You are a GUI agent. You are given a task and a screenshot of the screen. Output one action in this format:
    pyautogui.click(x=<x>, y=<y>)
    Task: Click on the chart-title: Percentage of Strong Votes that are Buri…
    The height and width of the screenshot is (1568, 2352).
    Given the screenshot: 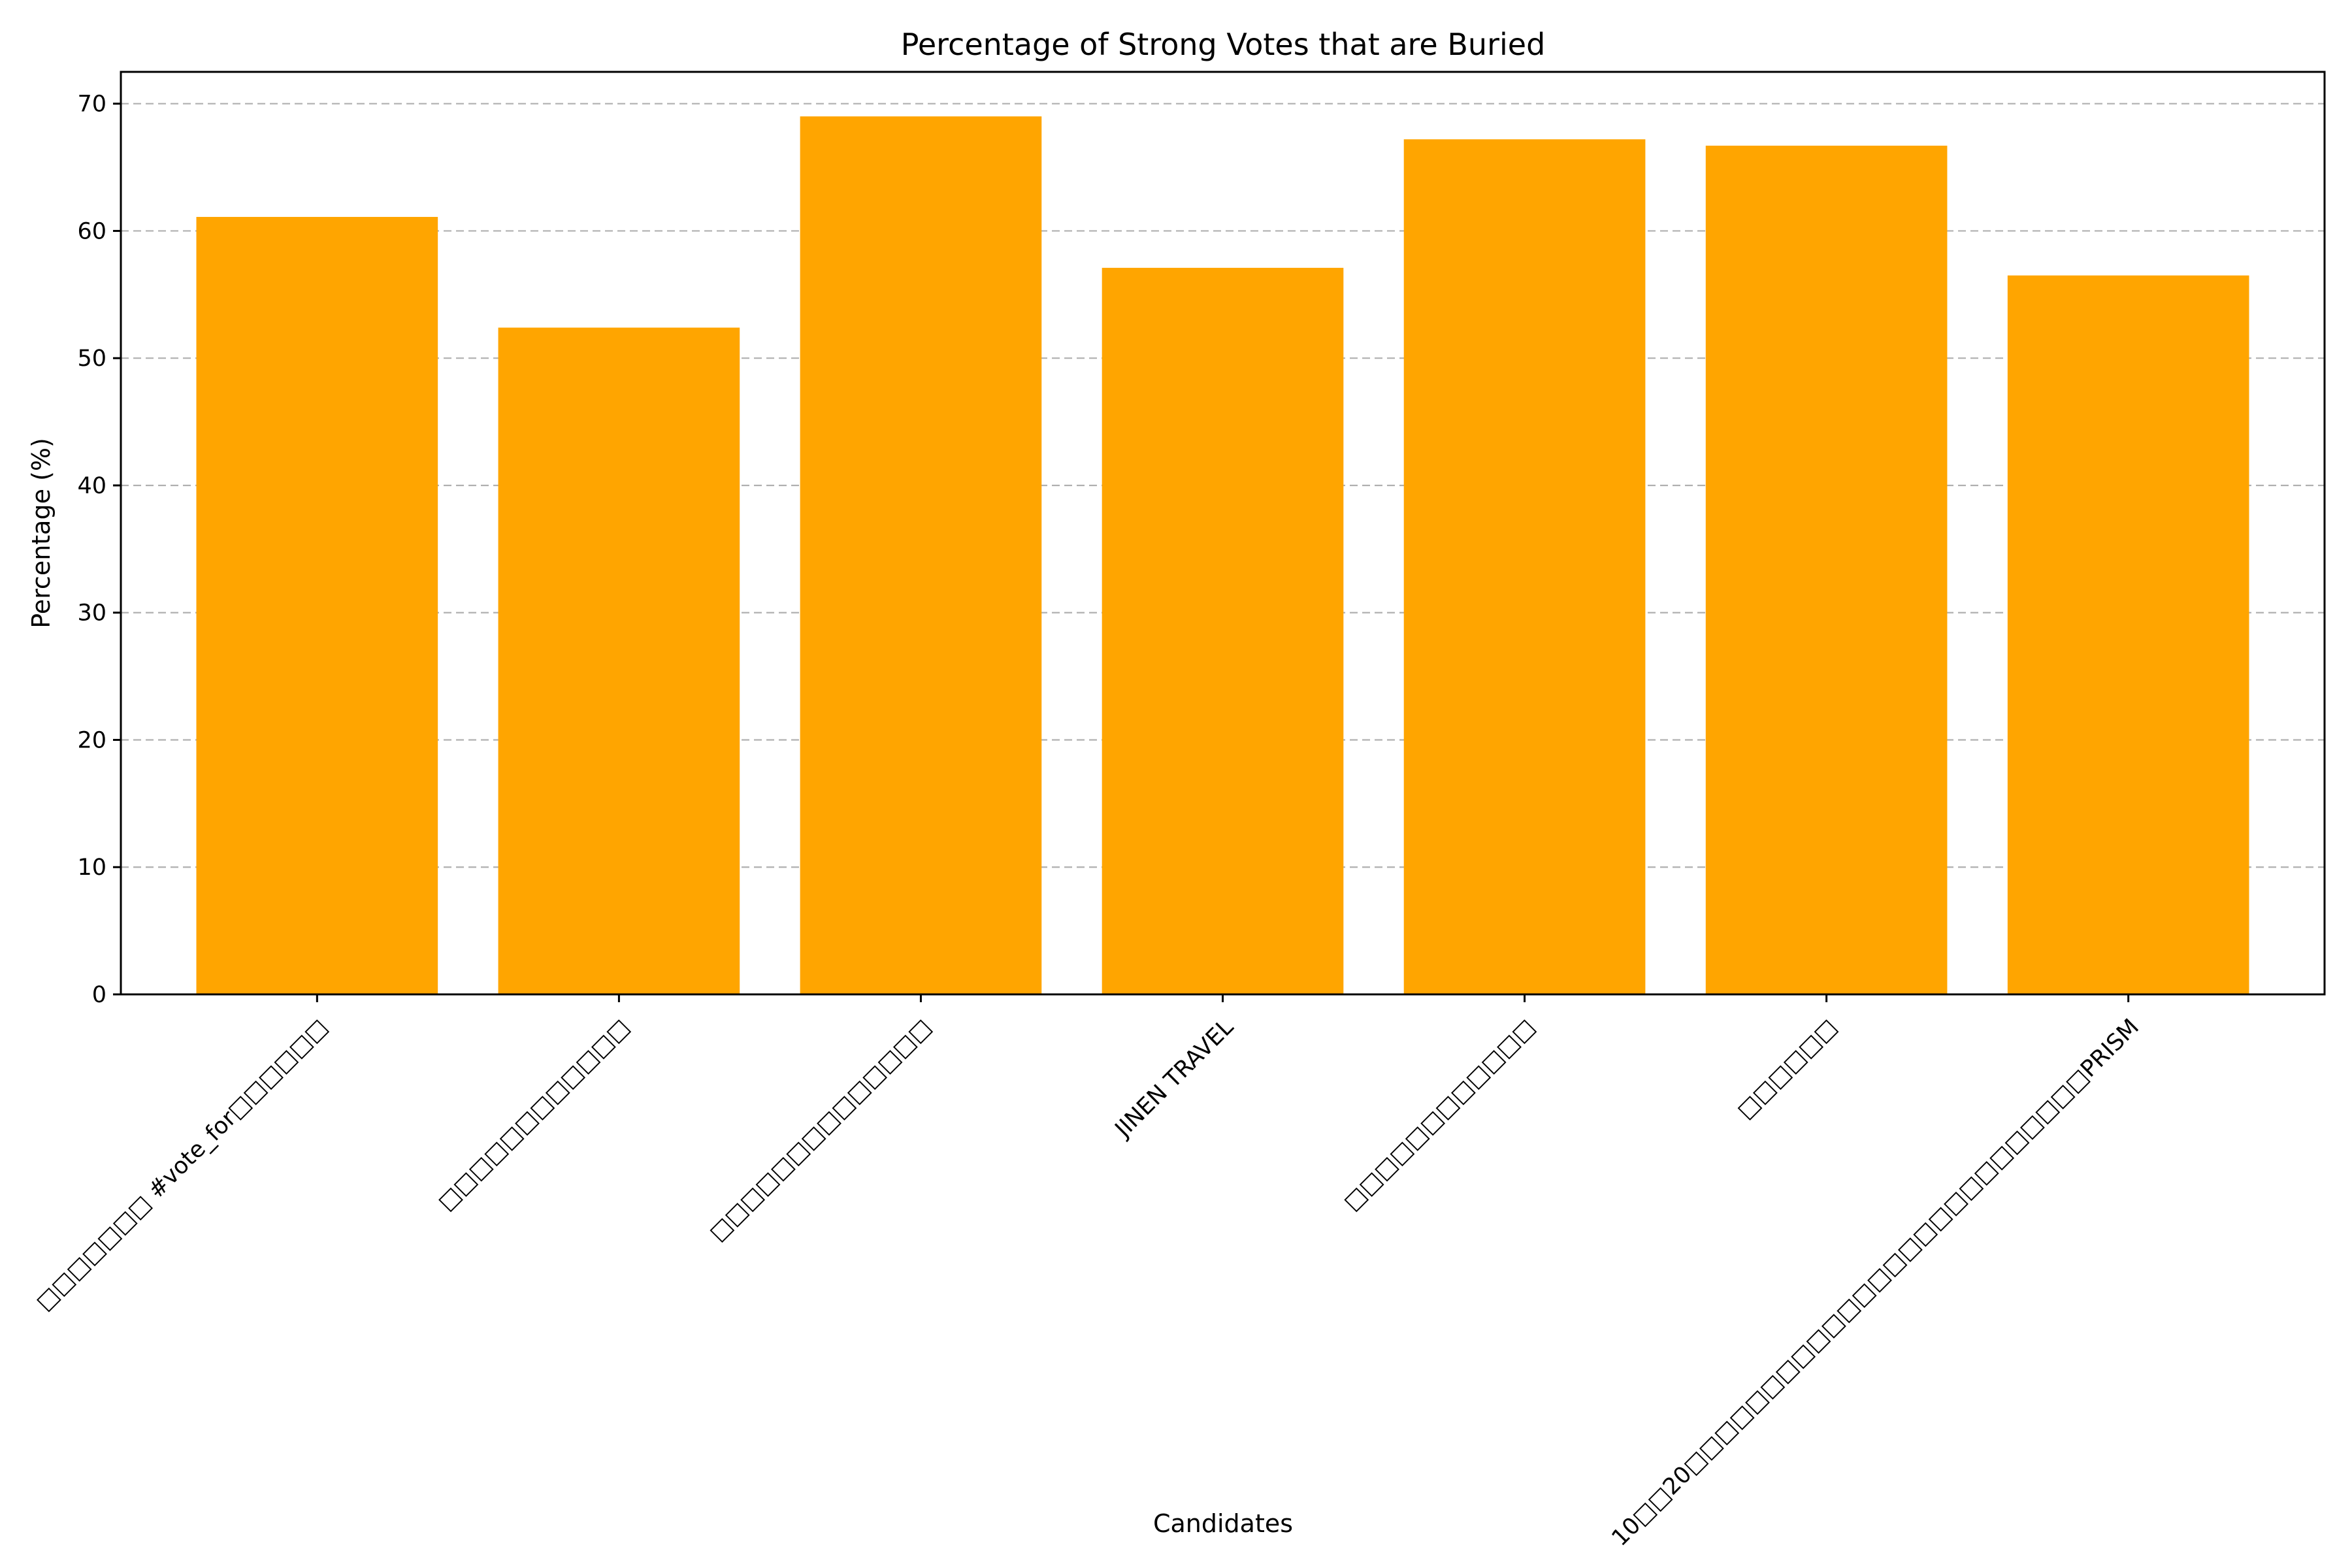 What is the action you would take?
    pyautogui.click(x=1223, y=44)
    